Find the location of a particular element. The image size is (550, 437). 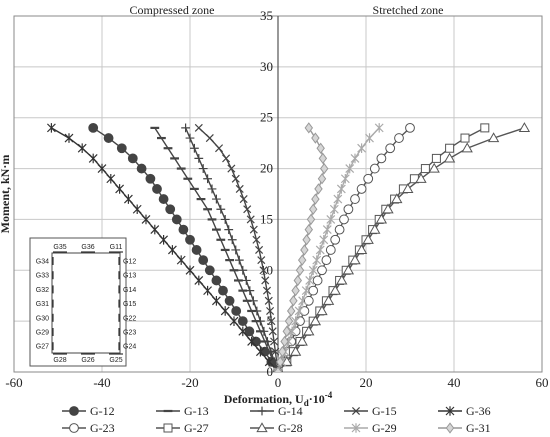

inset-gauge-label: G25 is located at coordinates (115, 360).